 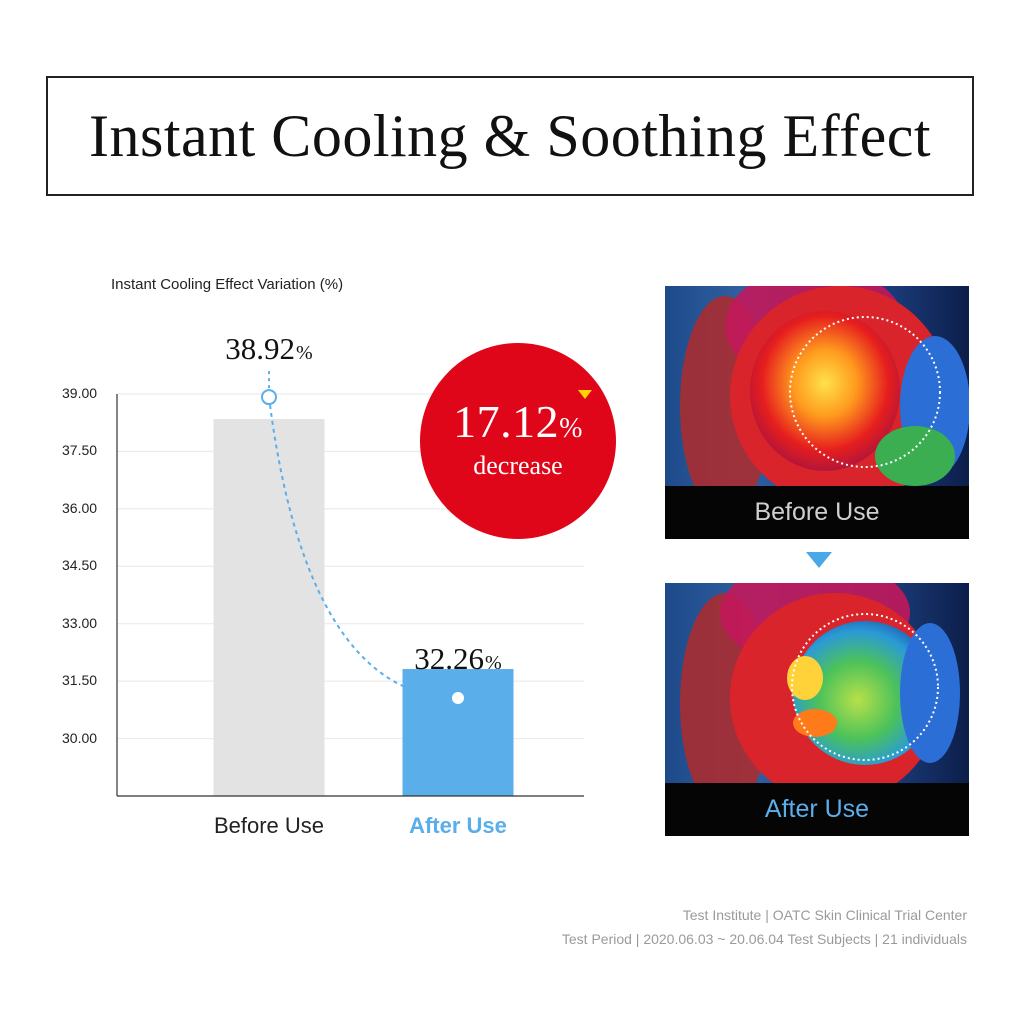 I want to click on chart-axis-label: Instant Cooling Effect Variation (%), so click(x=227, y=284).